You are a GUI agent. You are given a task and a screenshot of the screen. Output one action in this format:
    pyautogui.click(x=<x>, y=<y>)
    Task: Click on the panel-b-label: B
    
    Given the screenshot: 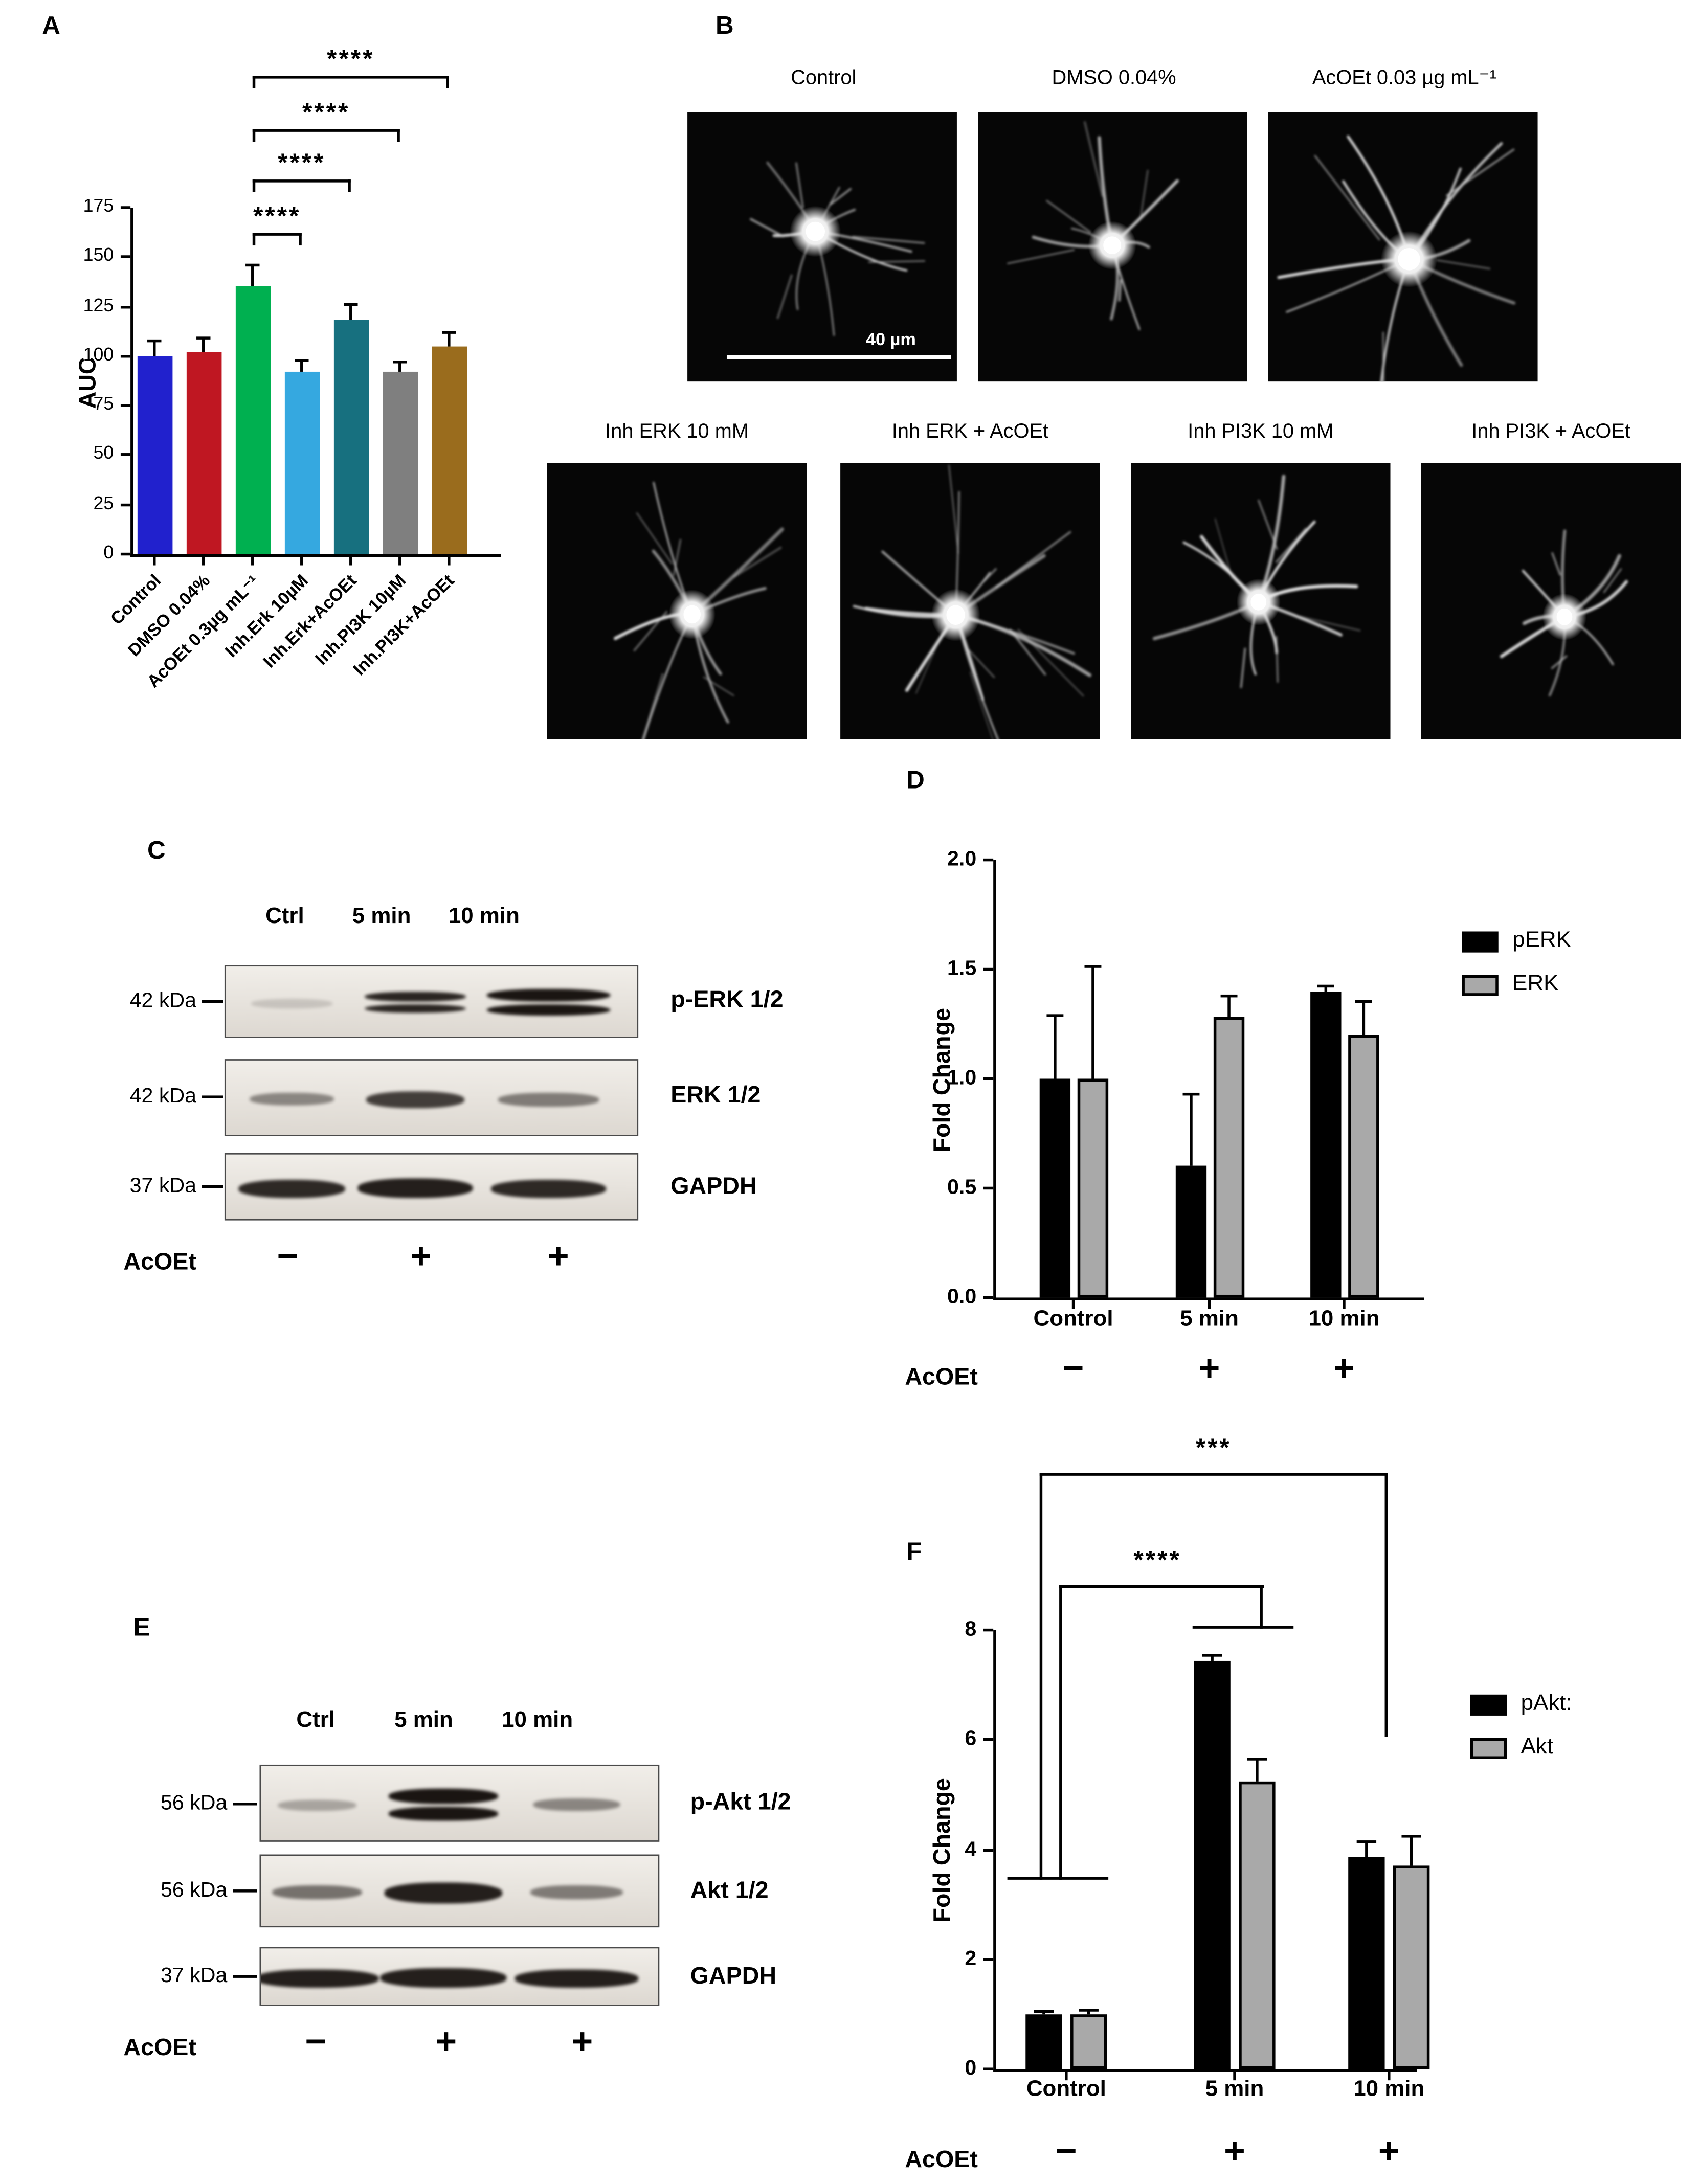 What is the action you would take?
    pyautogui.click(x=725, y=25)
    